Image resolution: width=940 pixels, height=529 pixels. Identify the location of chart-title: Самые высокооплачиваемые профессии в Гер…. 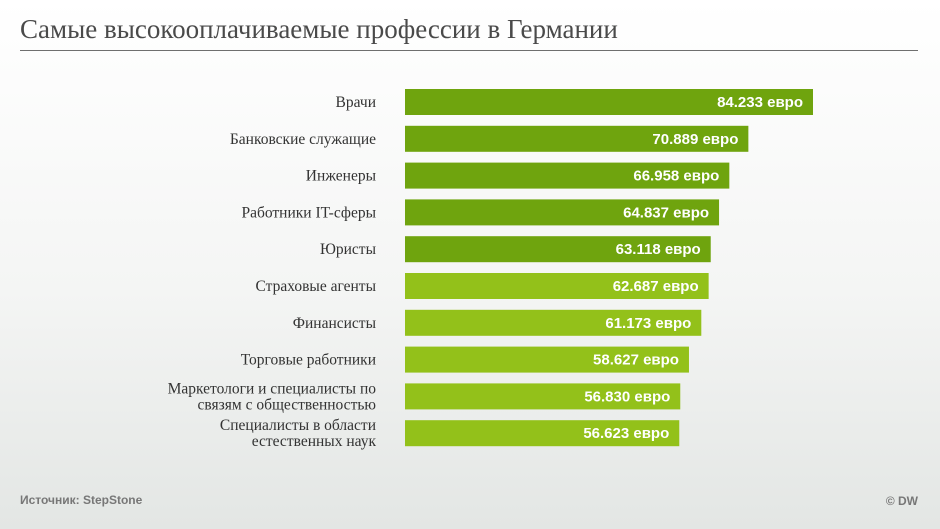
(319, 29).